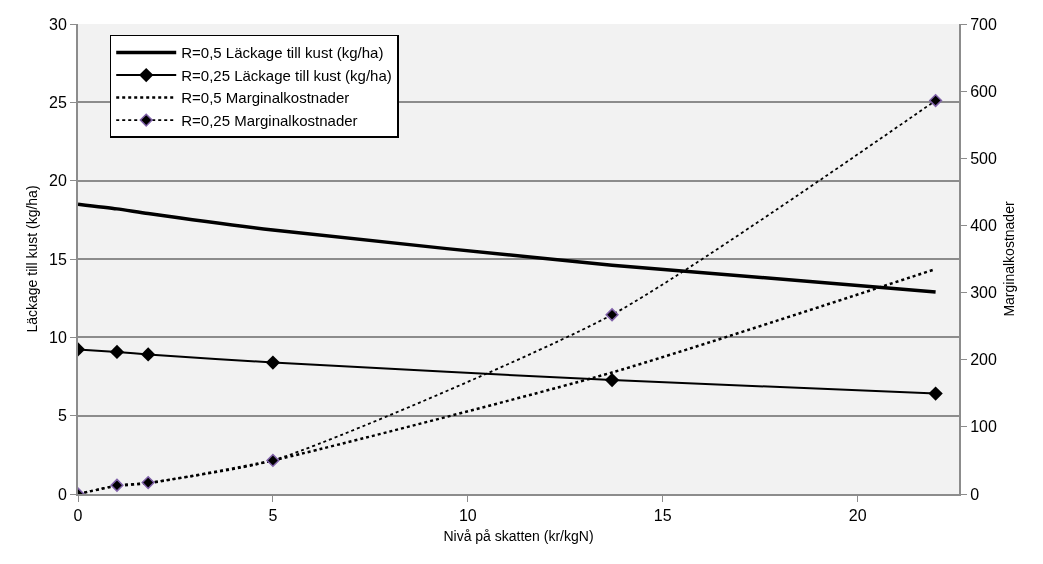  I want to click on x-tick-label: 0, so click(78, 516).